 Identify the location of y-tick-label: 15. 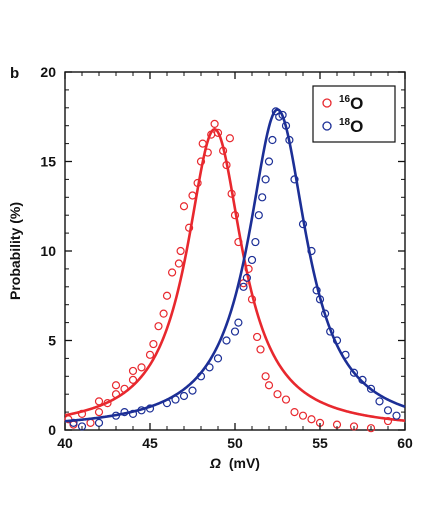
(48, 162).